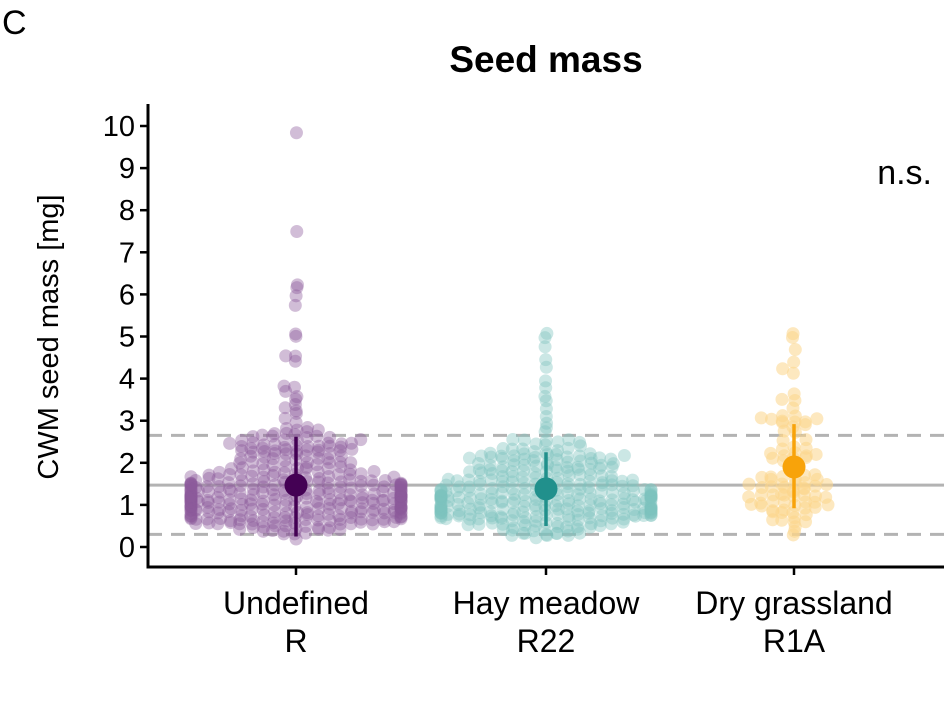 The height and width of the screenshot is (708, 944). Describe the element at coordinates (127, 253) in the screenshot. I see `y-tick-label: 7` at that location.